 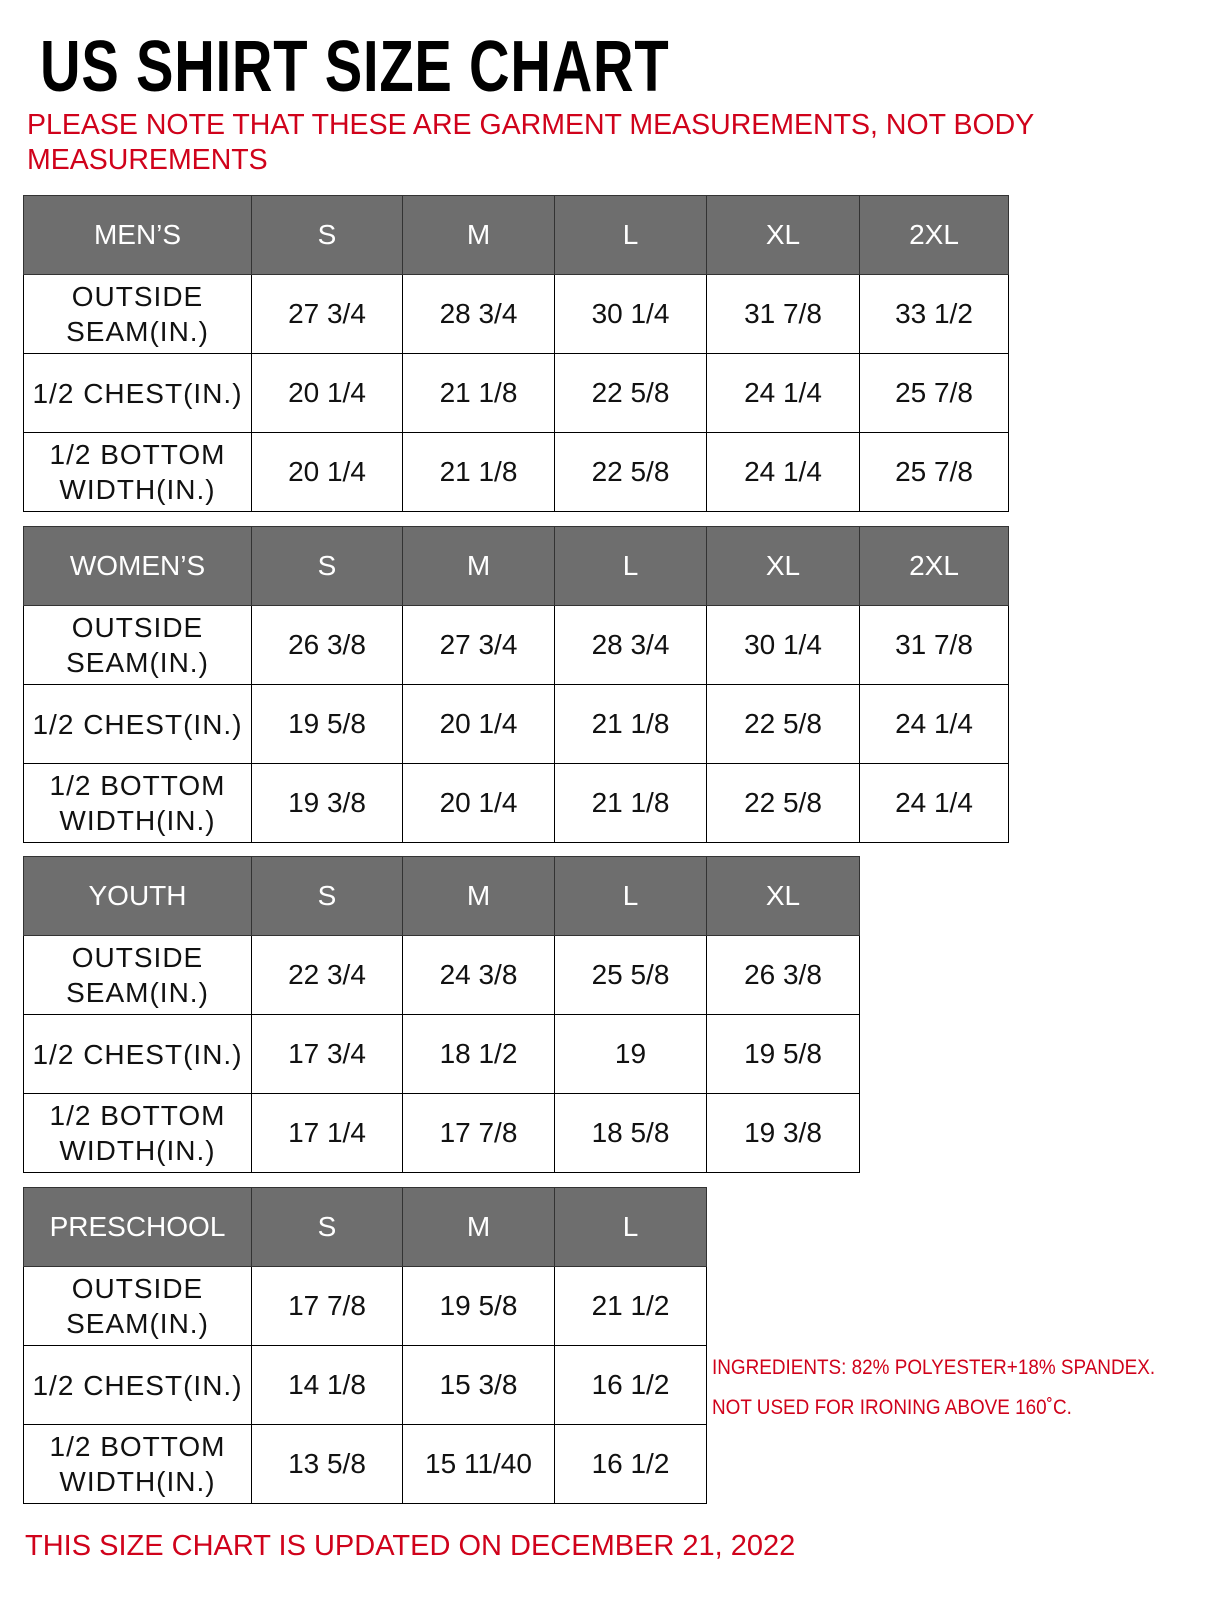 What do you see at coordinates (630, 1133) in the screenshot?
I see `measurement-value: 18 5/8` at bounding box center [630, 1133].